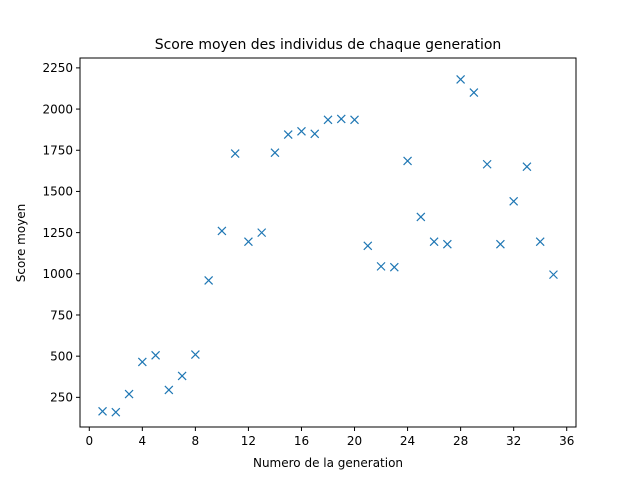 Image resolution: width=640 pixels, height=480 pixels. Describe the element at coordinates (57, 68) in the screenshot. I see `y-tick-label: 2250` at that location.